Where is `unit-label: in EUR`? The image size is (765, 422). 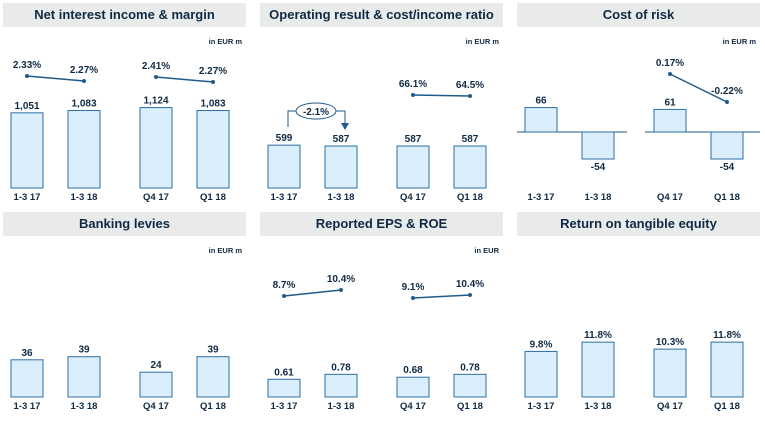 unit-label: in EUR is located at coordinates (486, 250).